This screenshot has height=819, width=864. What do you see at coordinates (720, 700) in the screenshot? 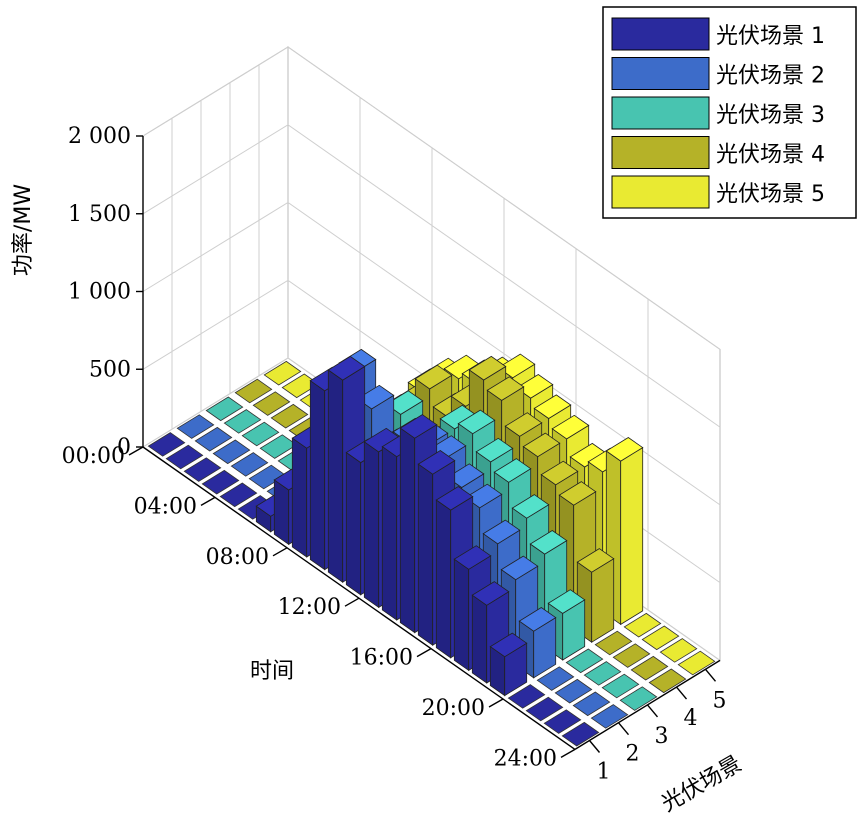
I see `scenario-tick-label: 5` at bounding box center [720, 700].